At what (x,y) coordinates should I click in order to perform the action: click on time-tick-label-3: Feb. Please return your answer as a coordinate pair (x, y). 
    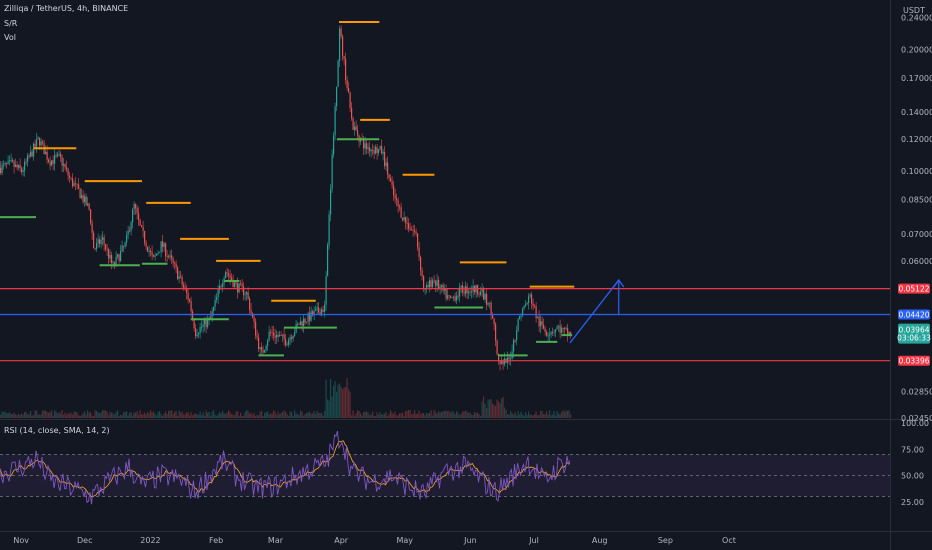
    Looking at the image, I should click on (216, 540).